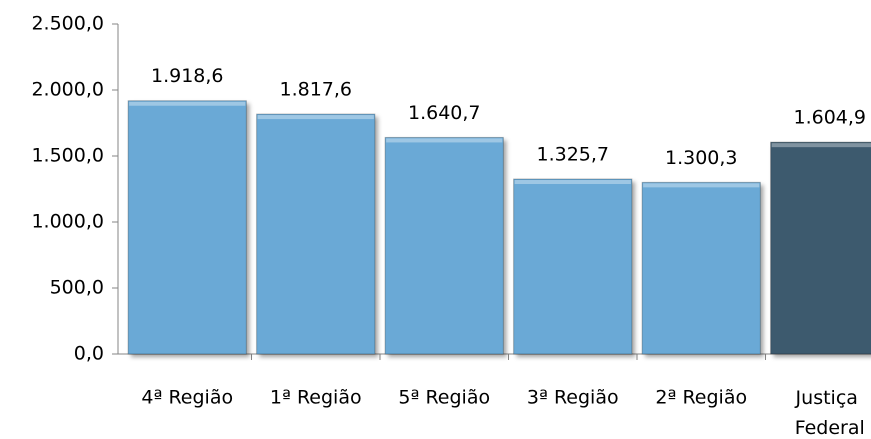  I want to click on y-tick-label: 0,0, so click(89, 354).